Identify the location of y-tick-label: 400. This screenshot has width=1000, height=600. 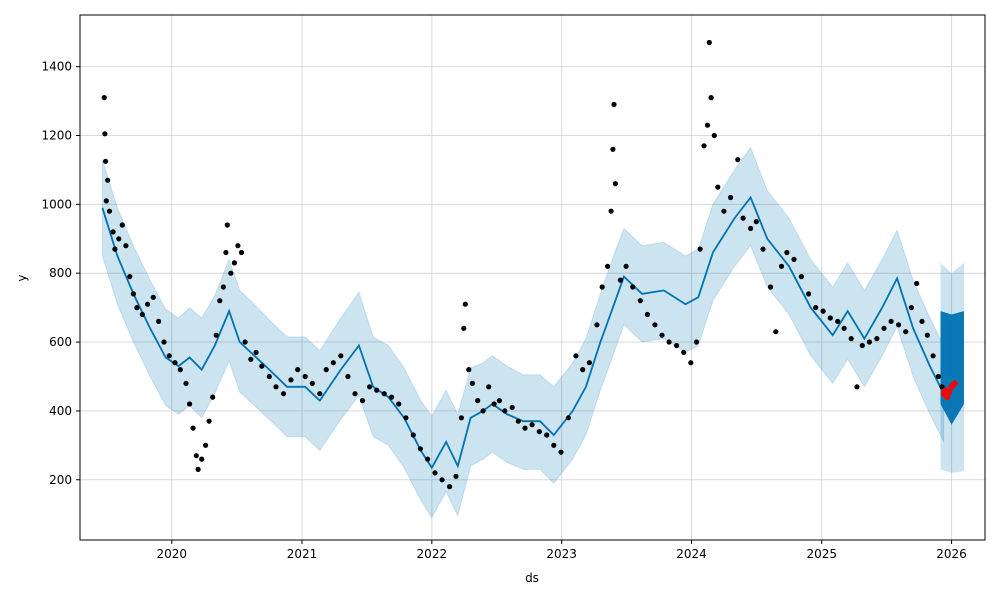
(60, 411).